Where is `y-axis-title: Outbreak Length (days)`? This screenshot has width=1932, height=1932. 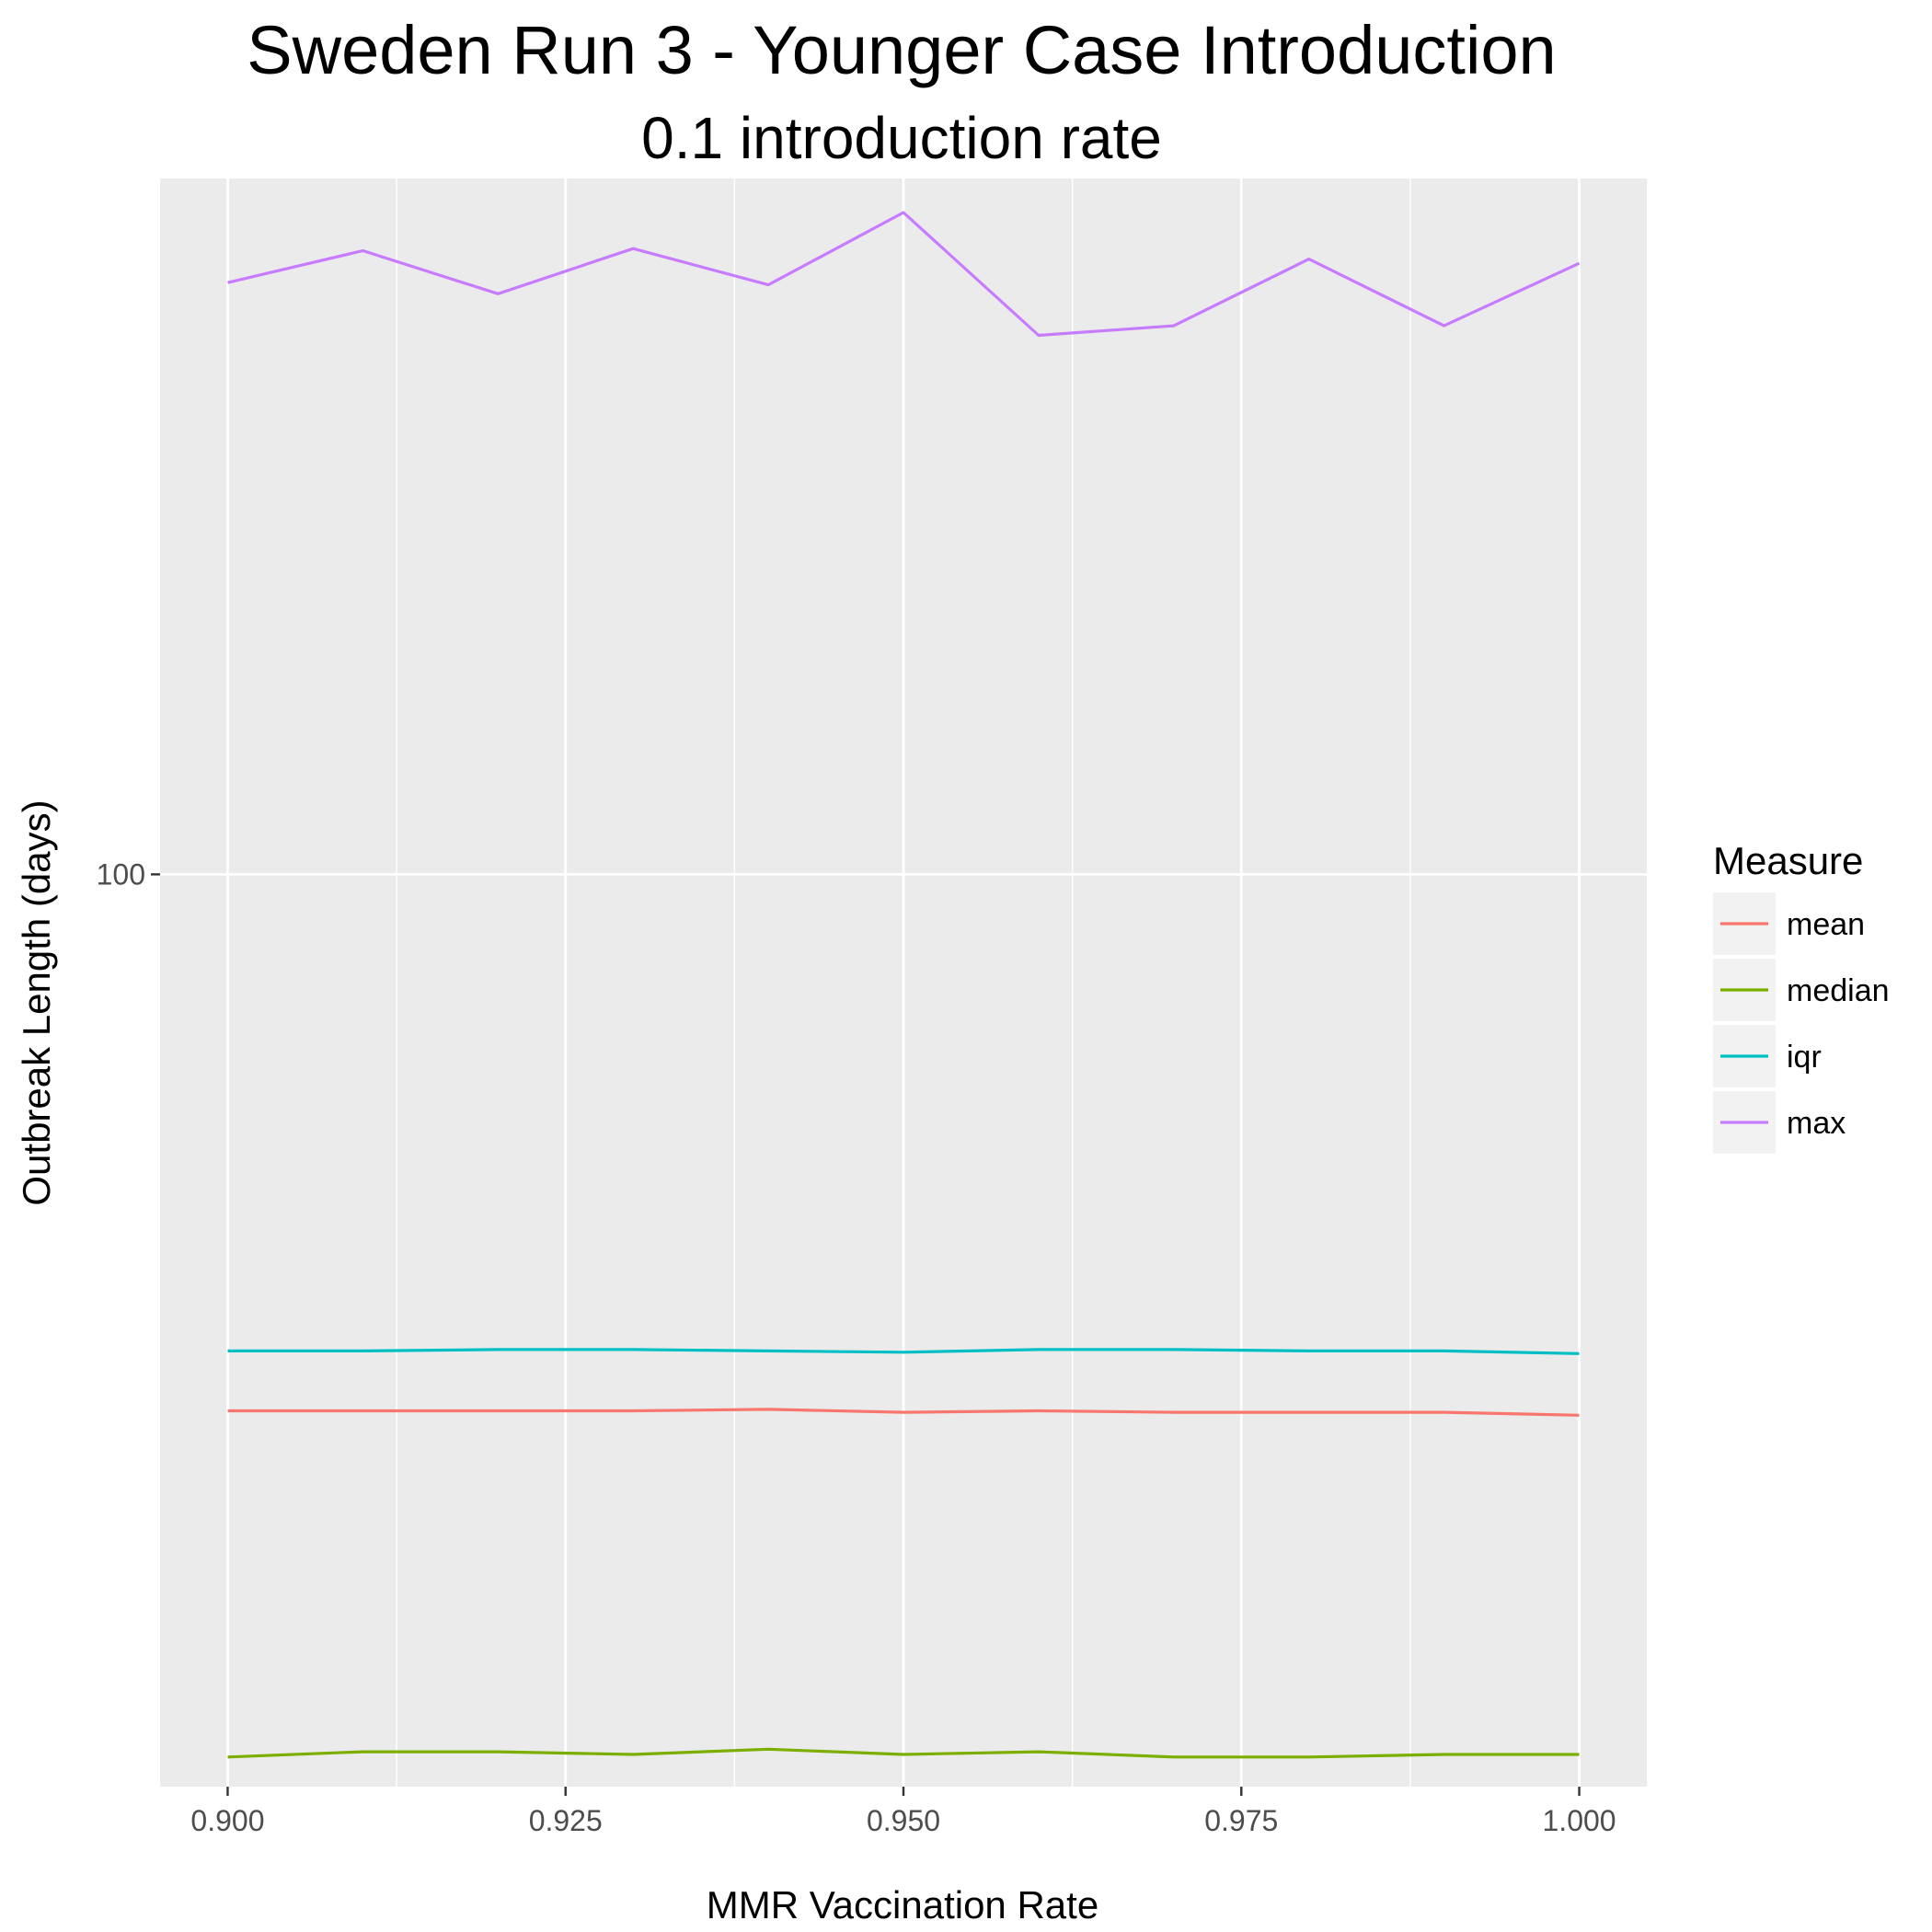
y-axis-title: Outbreak Length (days) is located at coordinates (36, 1002).